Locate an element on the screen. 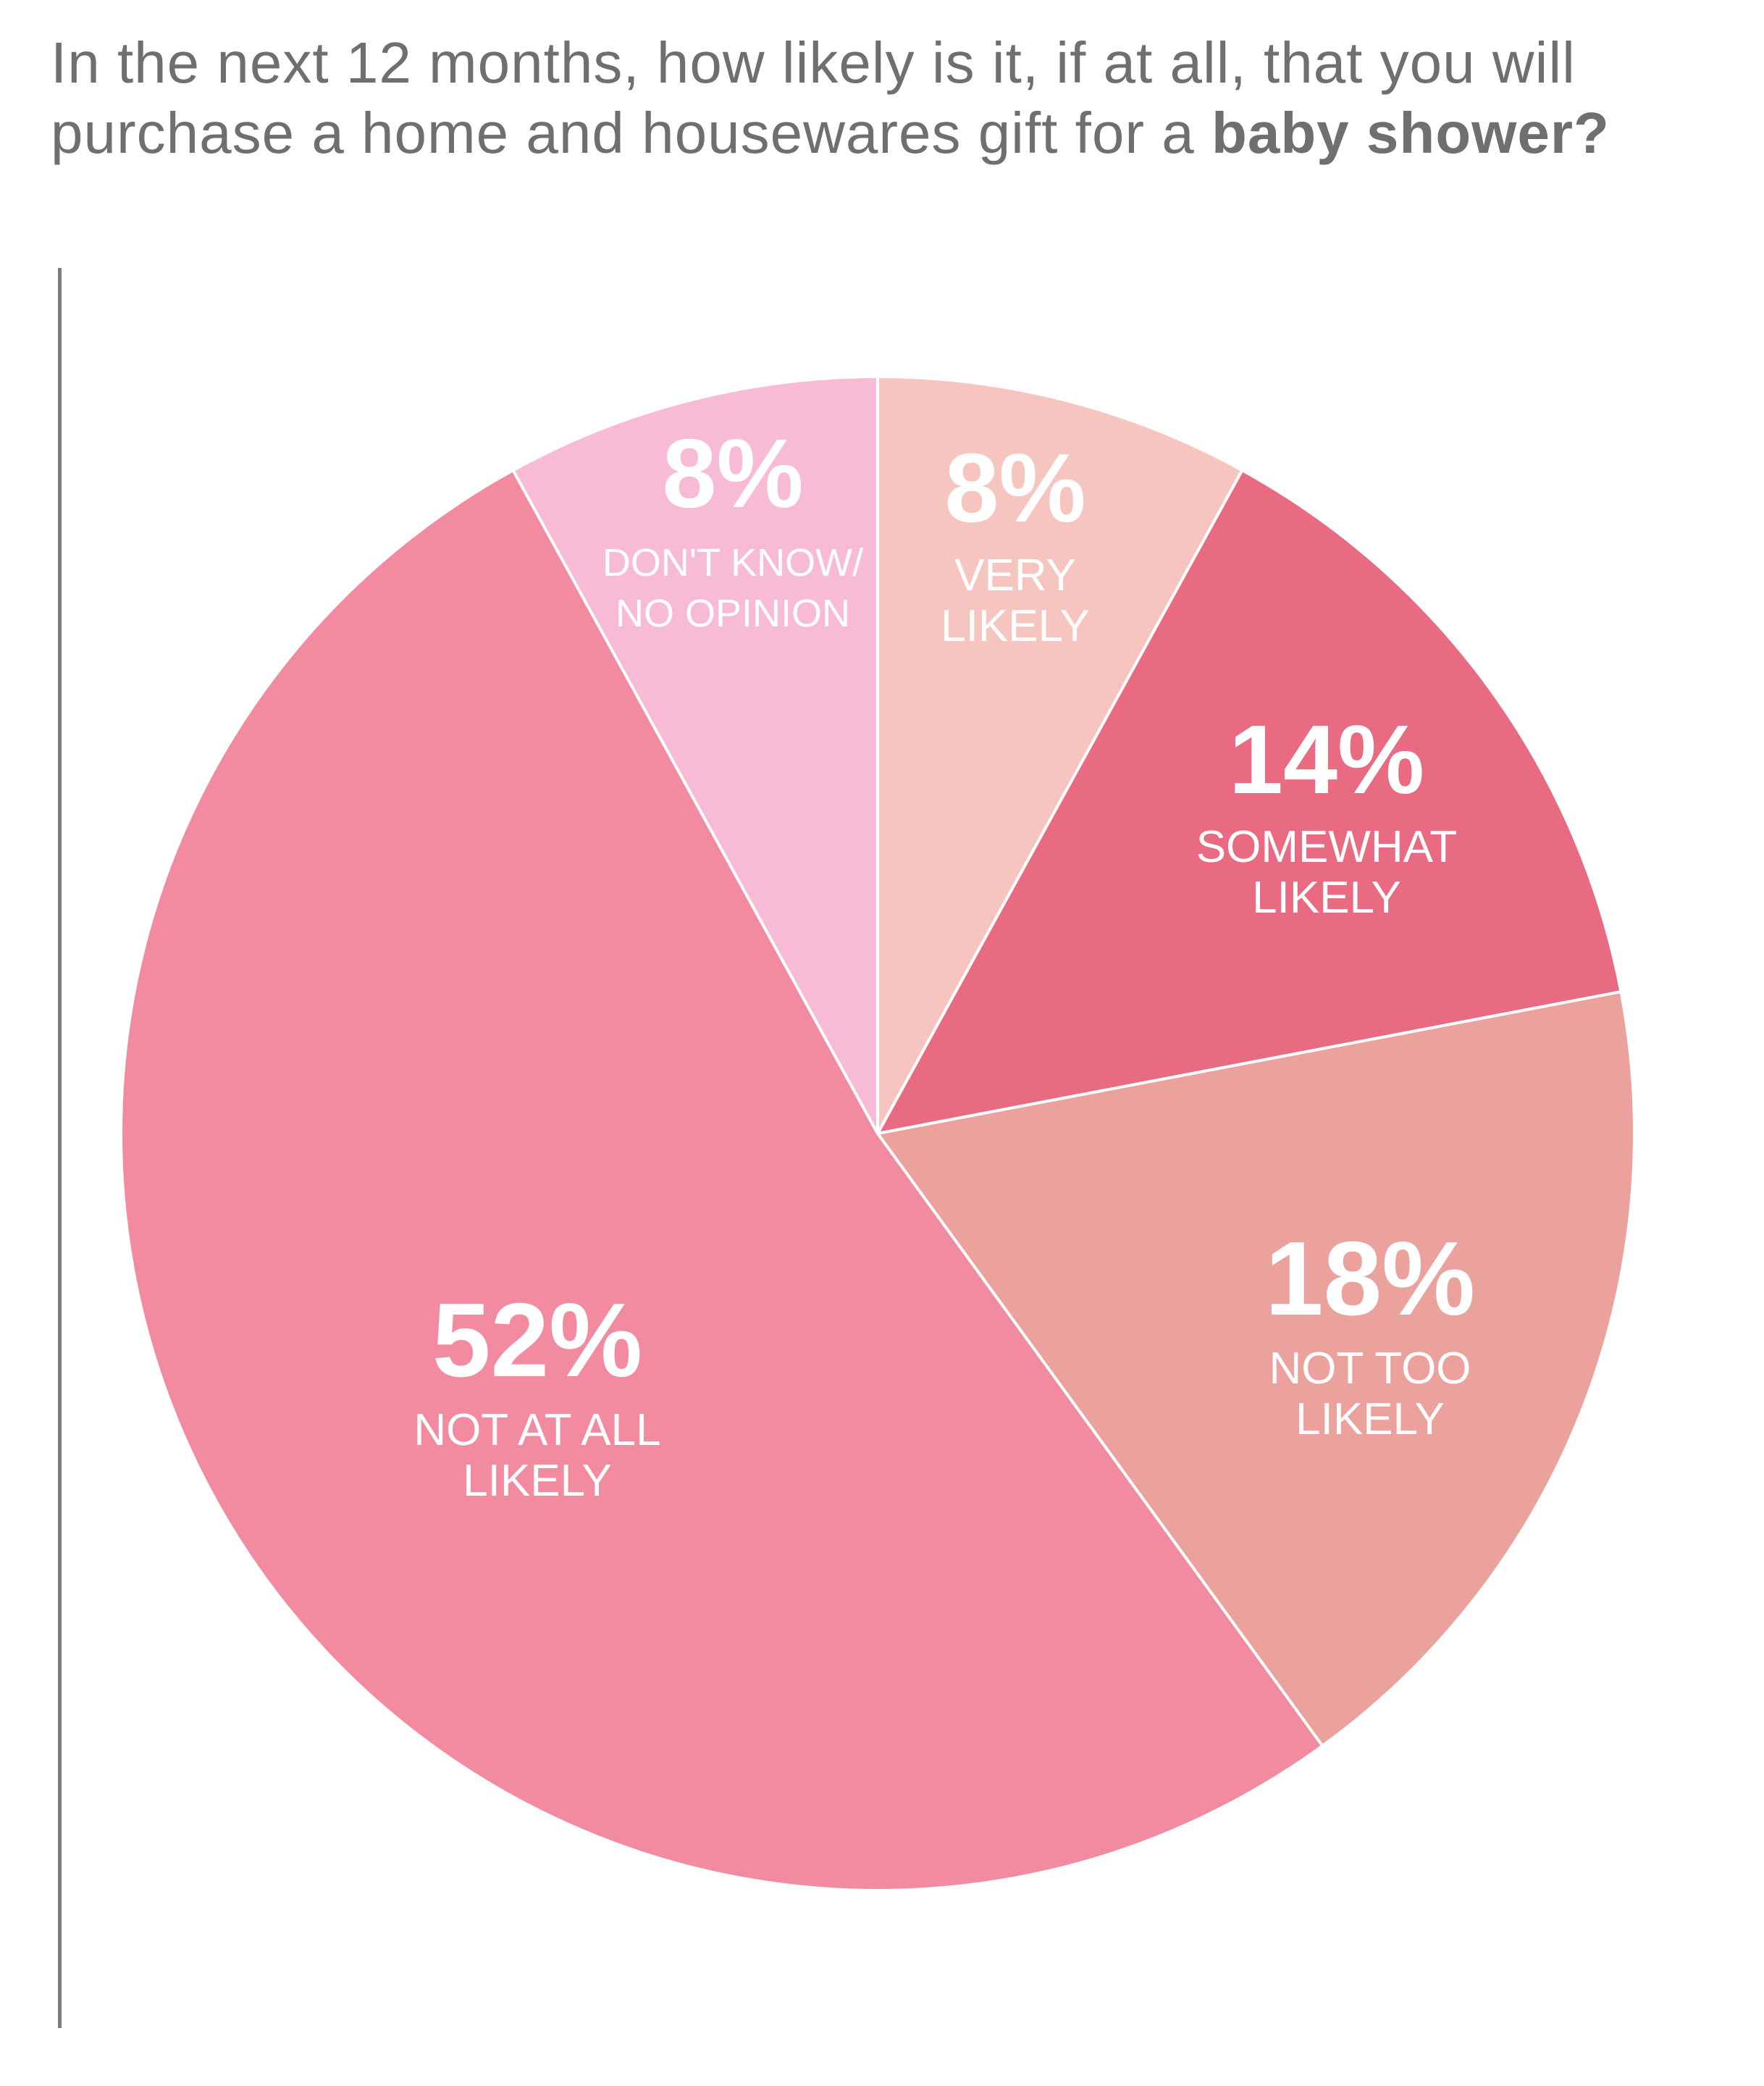  slice-category-label: NOT AT ALL is located at coordinates (536, 1430).